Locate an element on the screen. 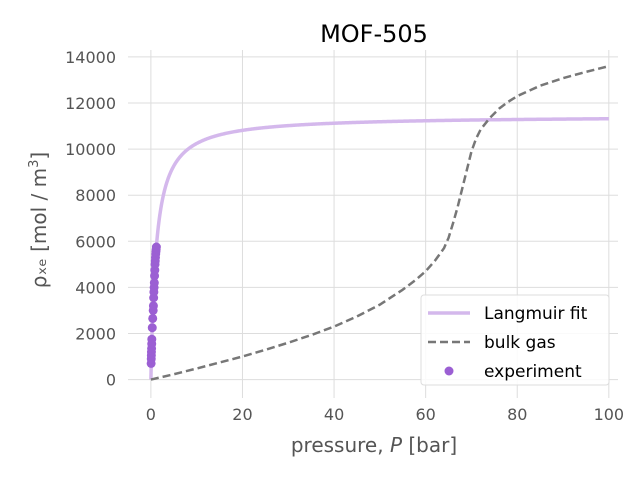  x-tick-label: 100 is located at coordinates (609, 414).